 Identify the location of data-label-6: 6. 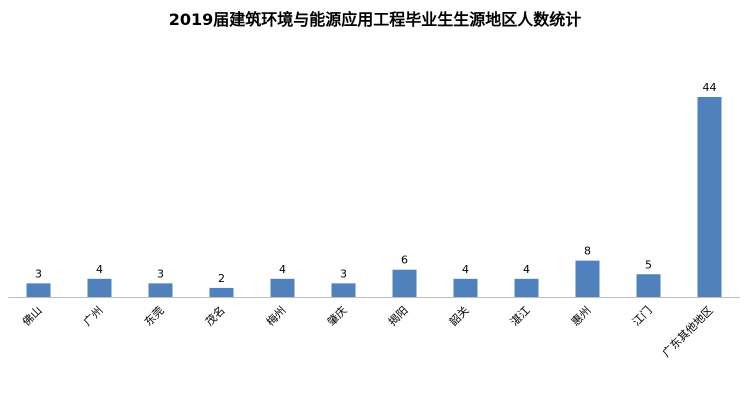
(404, 260).